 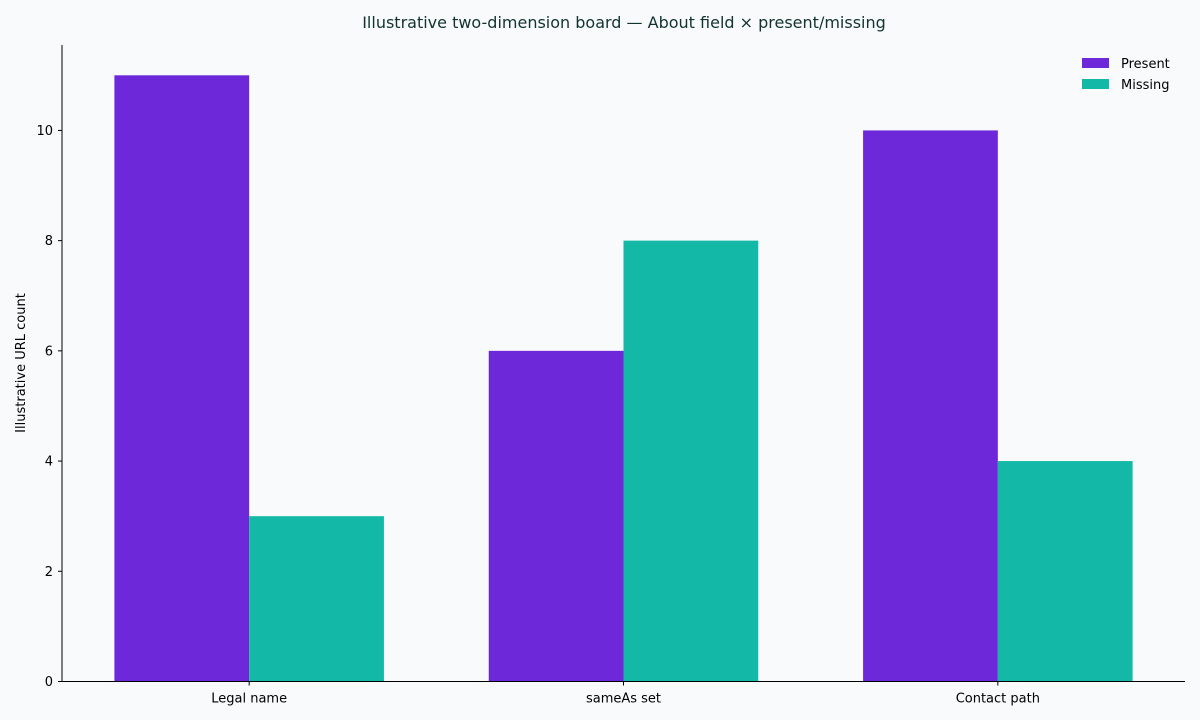 What do you see at coordinates (1145, 64) in the screenshot?
I see `legend-label-present: Present` at bounding box center [1145, 64].